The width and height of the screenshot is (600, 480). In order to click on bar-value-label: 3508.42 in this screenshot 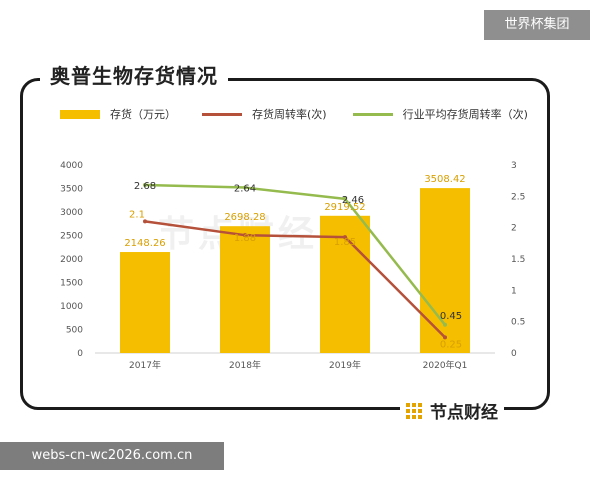, I will do `click(444, 179)`.